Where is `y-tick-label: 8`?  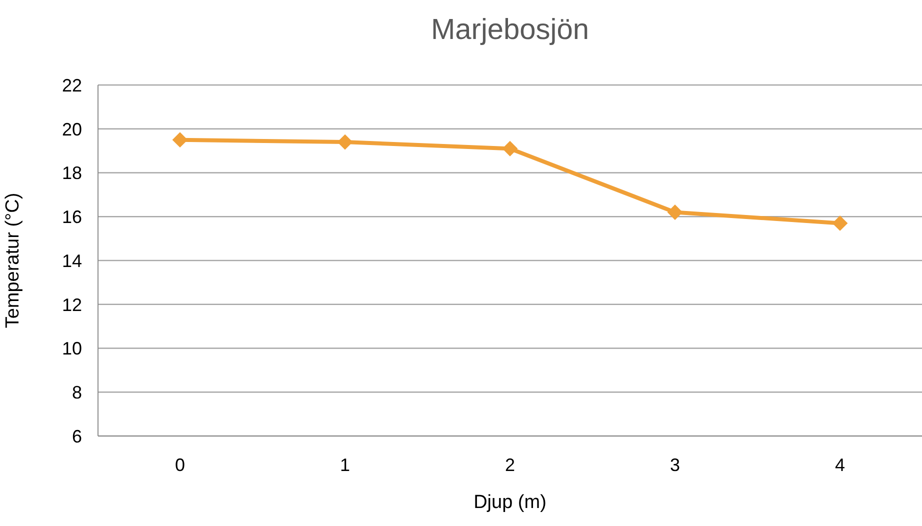 y-tick-label: 8 is located at coordinates (77, 392).